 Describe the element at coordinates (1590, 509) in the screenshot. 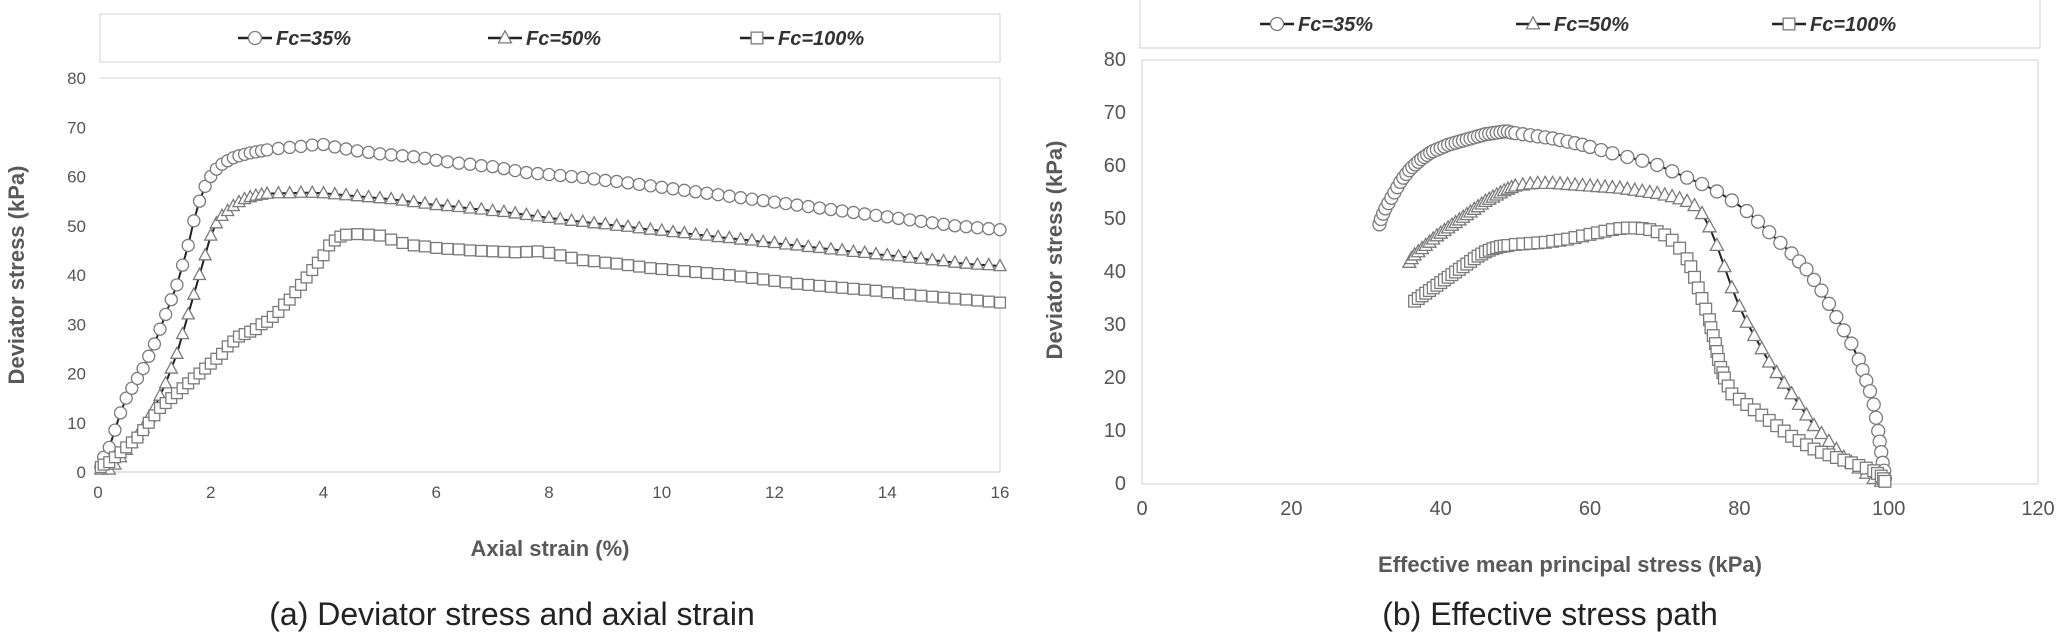

I see `x-tick-label: 60` at that location.